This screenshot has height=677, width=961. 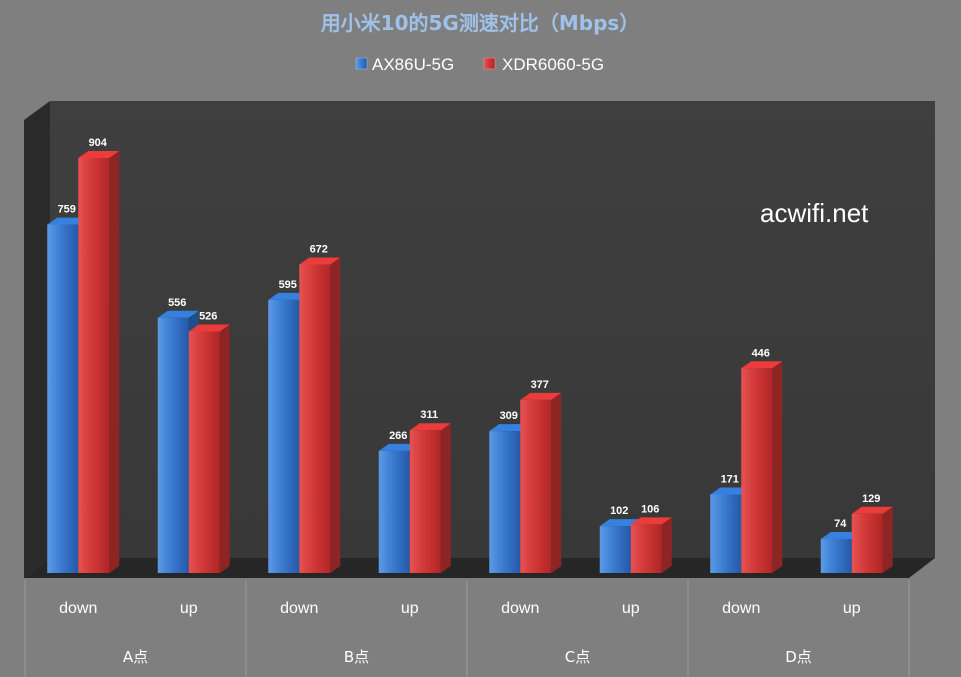 What do you see at coordinates (288, 285) in the screenshot?
I see `data-label: 595` at bounding box center [288, 285].